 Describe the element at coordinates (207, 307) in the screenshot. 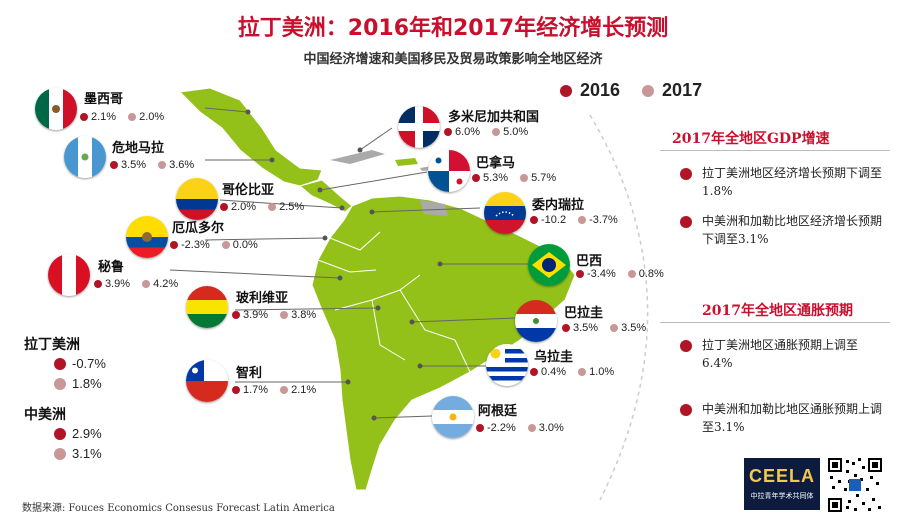

I see `bolivia-flag` at that location.